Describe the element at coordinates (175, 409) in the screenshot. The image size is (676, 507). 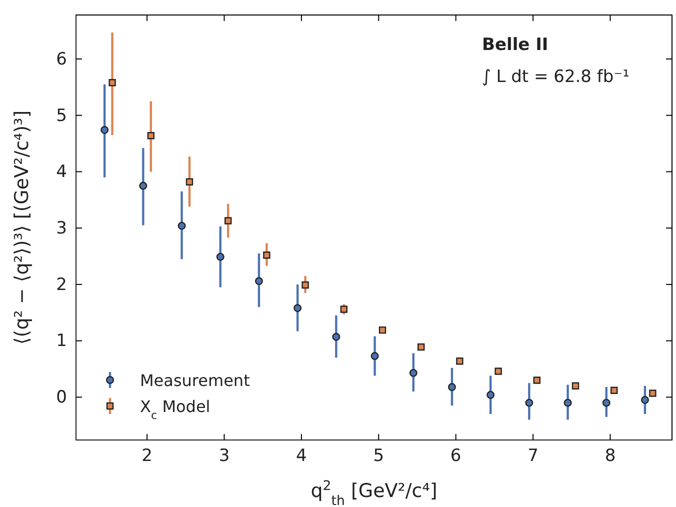
I see `legend-label: X$_{c}$ Model` at that location.